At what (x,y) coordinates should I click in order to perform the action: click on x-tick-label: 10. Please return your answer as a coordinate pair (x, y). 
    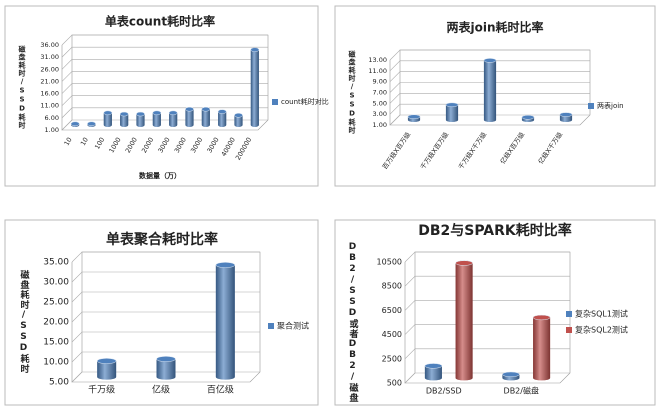
    Looking at the image, I should click on (84, 141).